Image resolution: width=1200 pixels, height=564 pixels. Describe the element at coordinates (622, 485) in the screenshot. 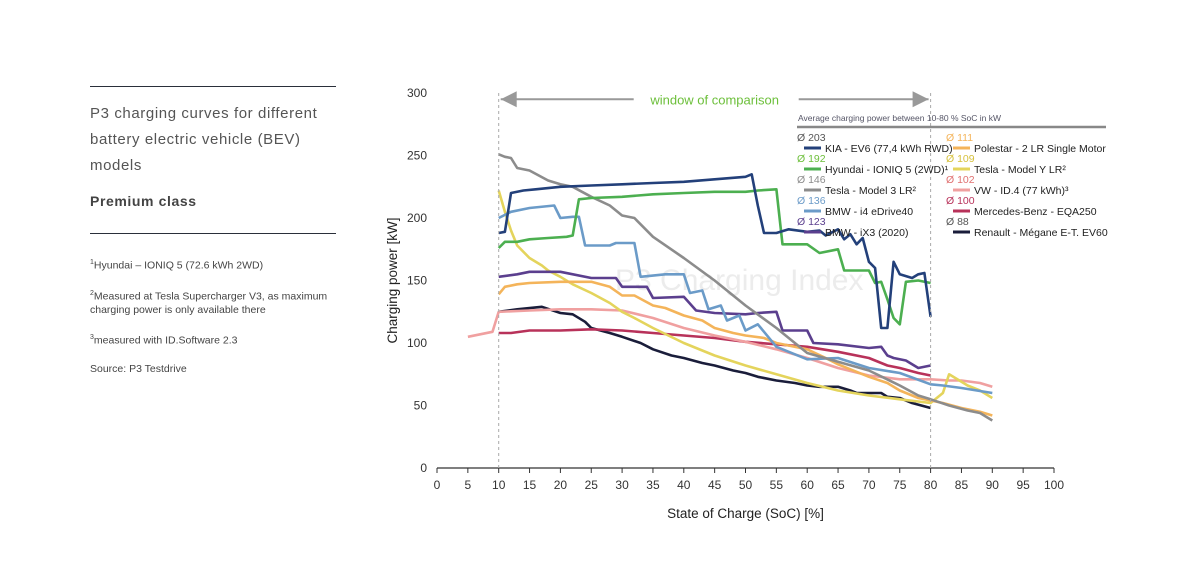

I see `x-tick-label: 30` at that location.